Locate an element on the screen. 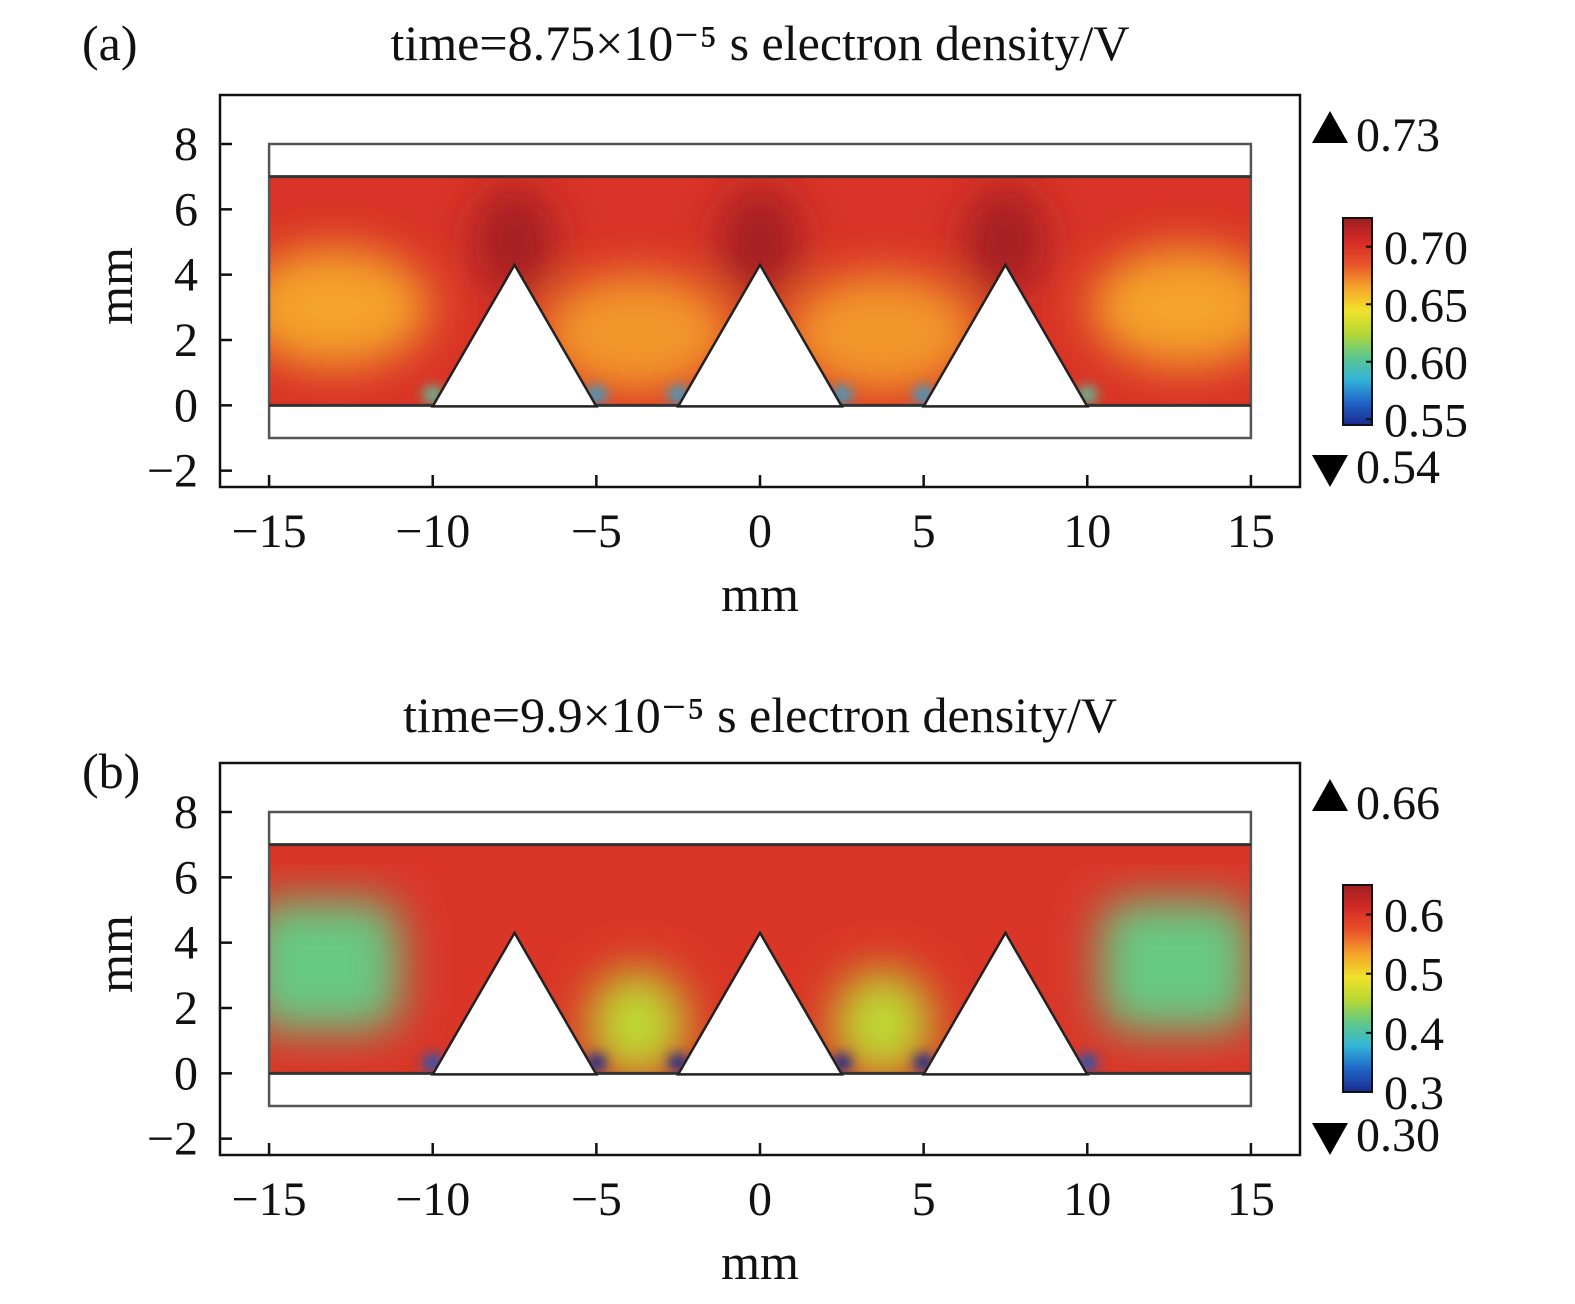 The height and width of the screenshot is (1304, 1575). colorbar: 0.6 0.5 0.4 0.3 is located at coordinates (1393, 1002).